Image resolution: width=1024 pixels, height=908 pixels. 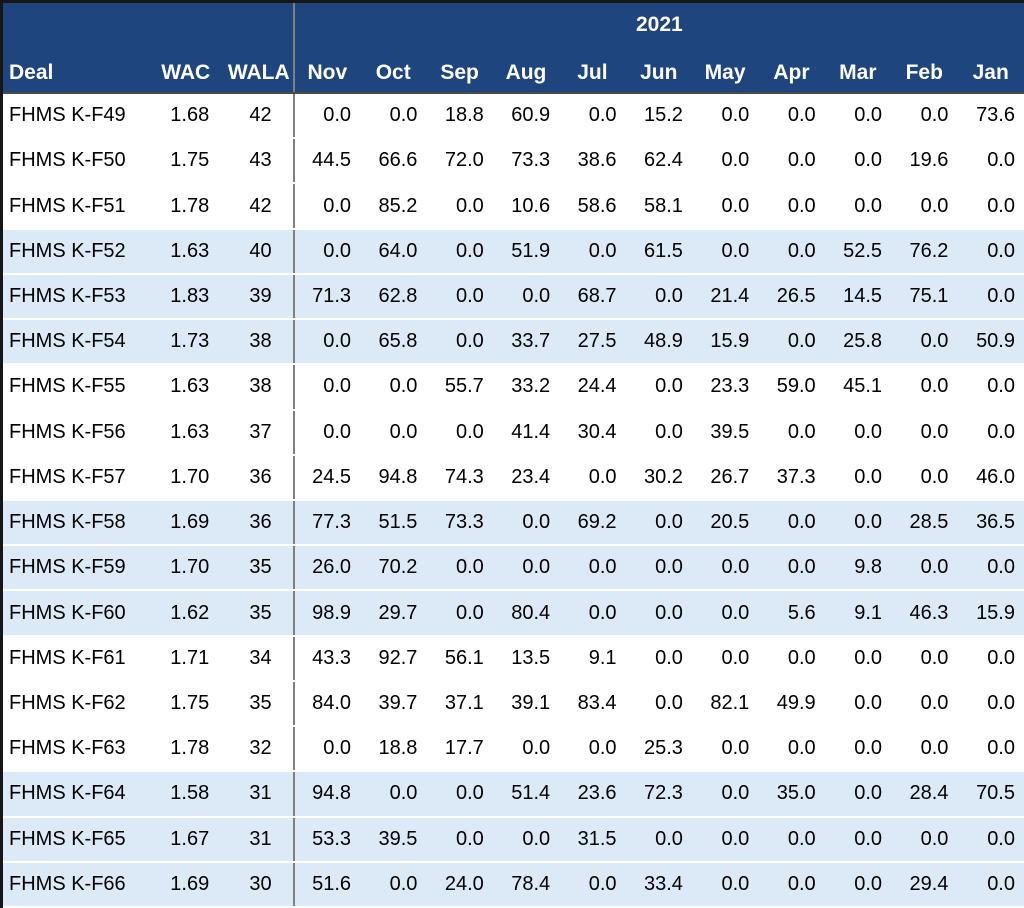 I want to click on month-value-cell: 14.5, so click(x=858, y=297).